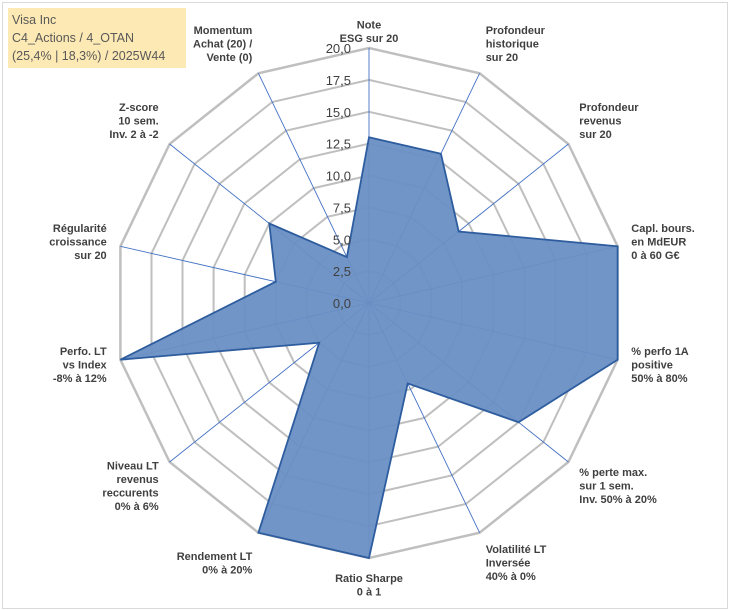  What do you see at coordinates (338, 112) in the screenshot?
I see `tick-label: 15,0` at bounding box center [338, 112].